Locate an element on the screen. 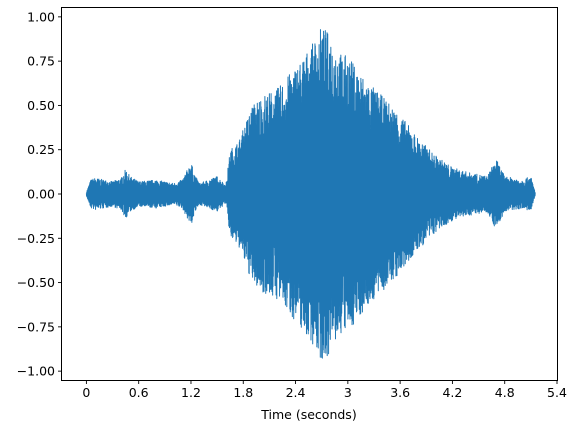 The image size is (578, 437). x-axis-label: Time (seconds) is located at coordinates (308, 414).